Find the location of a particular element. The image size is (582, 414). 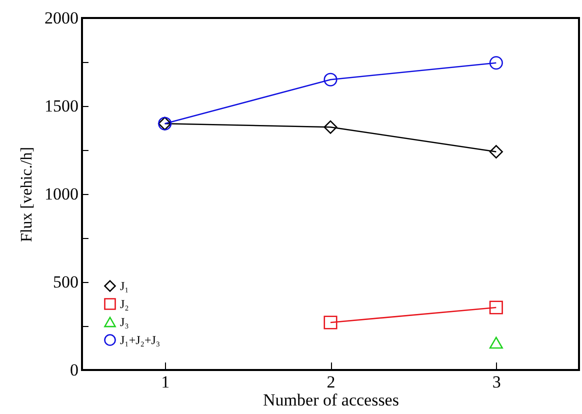

x-axis-title: Number of accesses is located at coordinates (331, 400).